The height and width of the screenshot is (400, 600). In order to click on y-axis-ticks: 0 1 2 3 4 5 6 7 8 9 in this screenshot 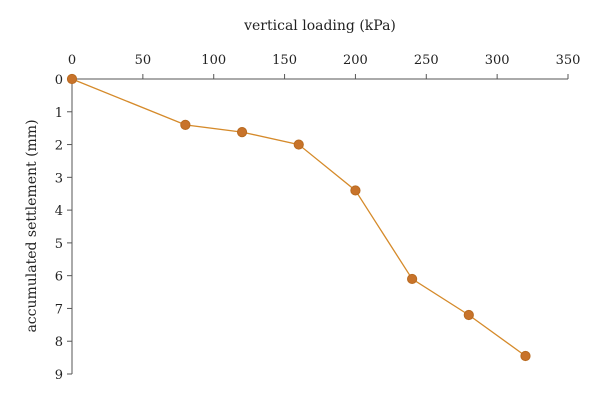, I will do `click(63, 228)`.